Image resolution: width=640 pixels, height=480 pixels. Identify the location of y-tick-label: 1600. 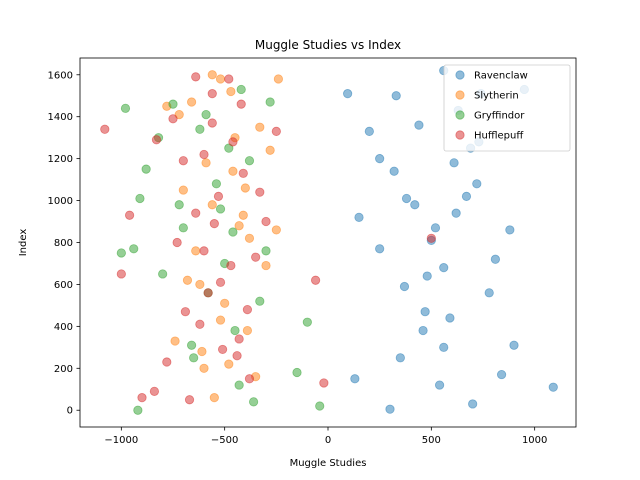
(60, 75).